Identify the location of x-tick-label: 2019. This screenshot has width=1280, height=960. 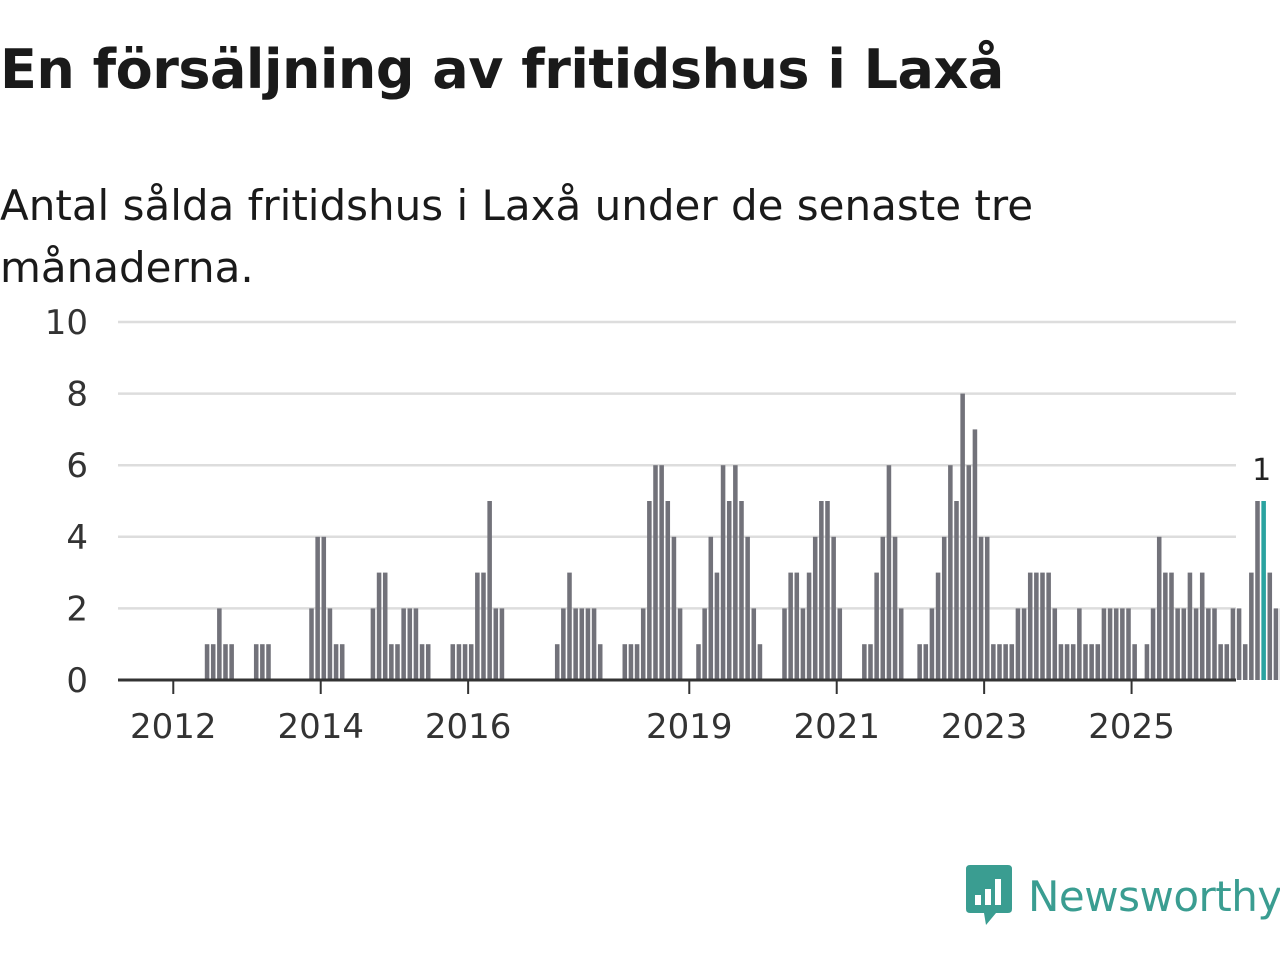
(689, 727).